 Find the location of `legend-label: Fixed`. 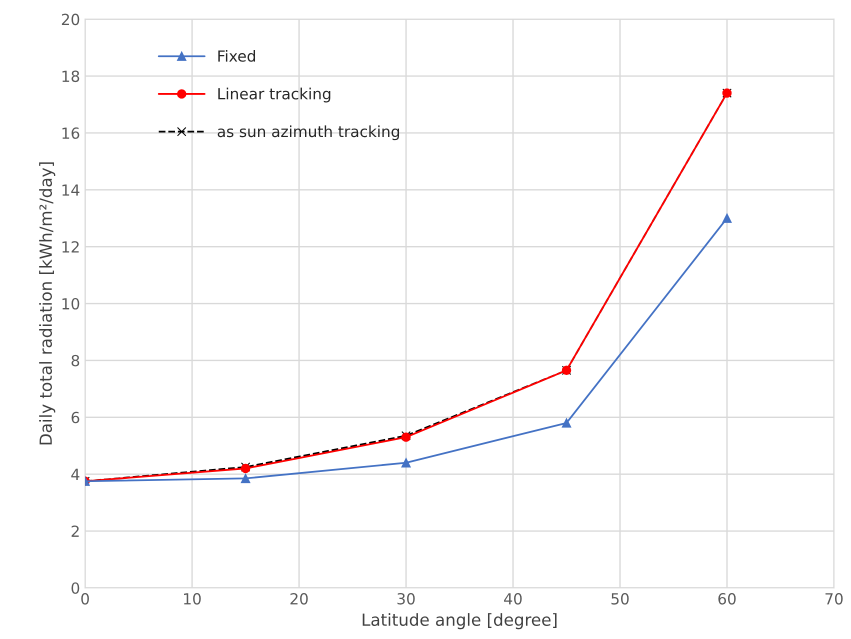

legend-label: Fixed is located at coordinates (237, 56).